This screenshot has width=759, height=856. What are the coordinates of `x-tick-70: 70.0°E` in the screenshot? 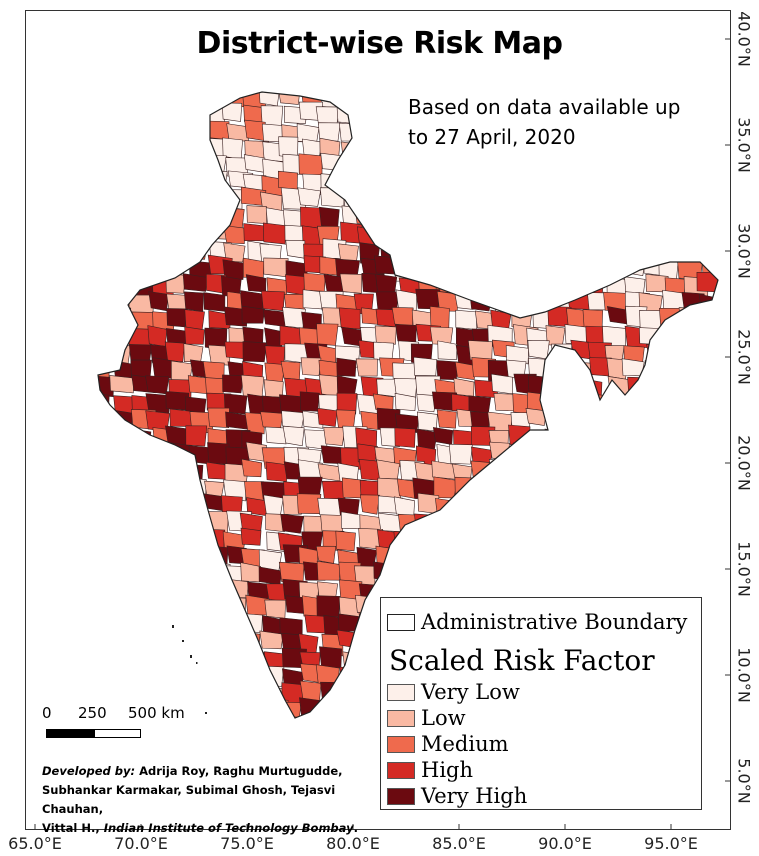 It's located at (141, 843).